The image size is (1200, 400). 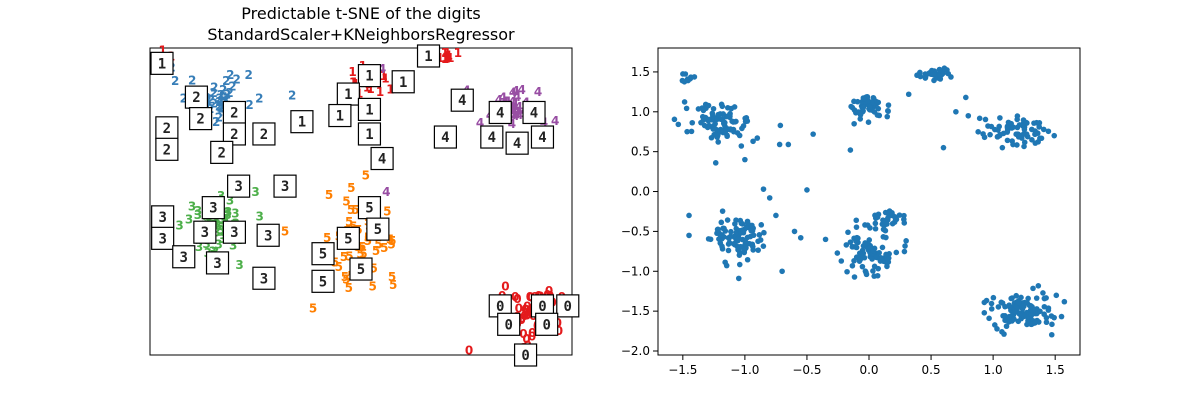 I want to click on digit-thumbnail: 5, so click(x=378, y=229).